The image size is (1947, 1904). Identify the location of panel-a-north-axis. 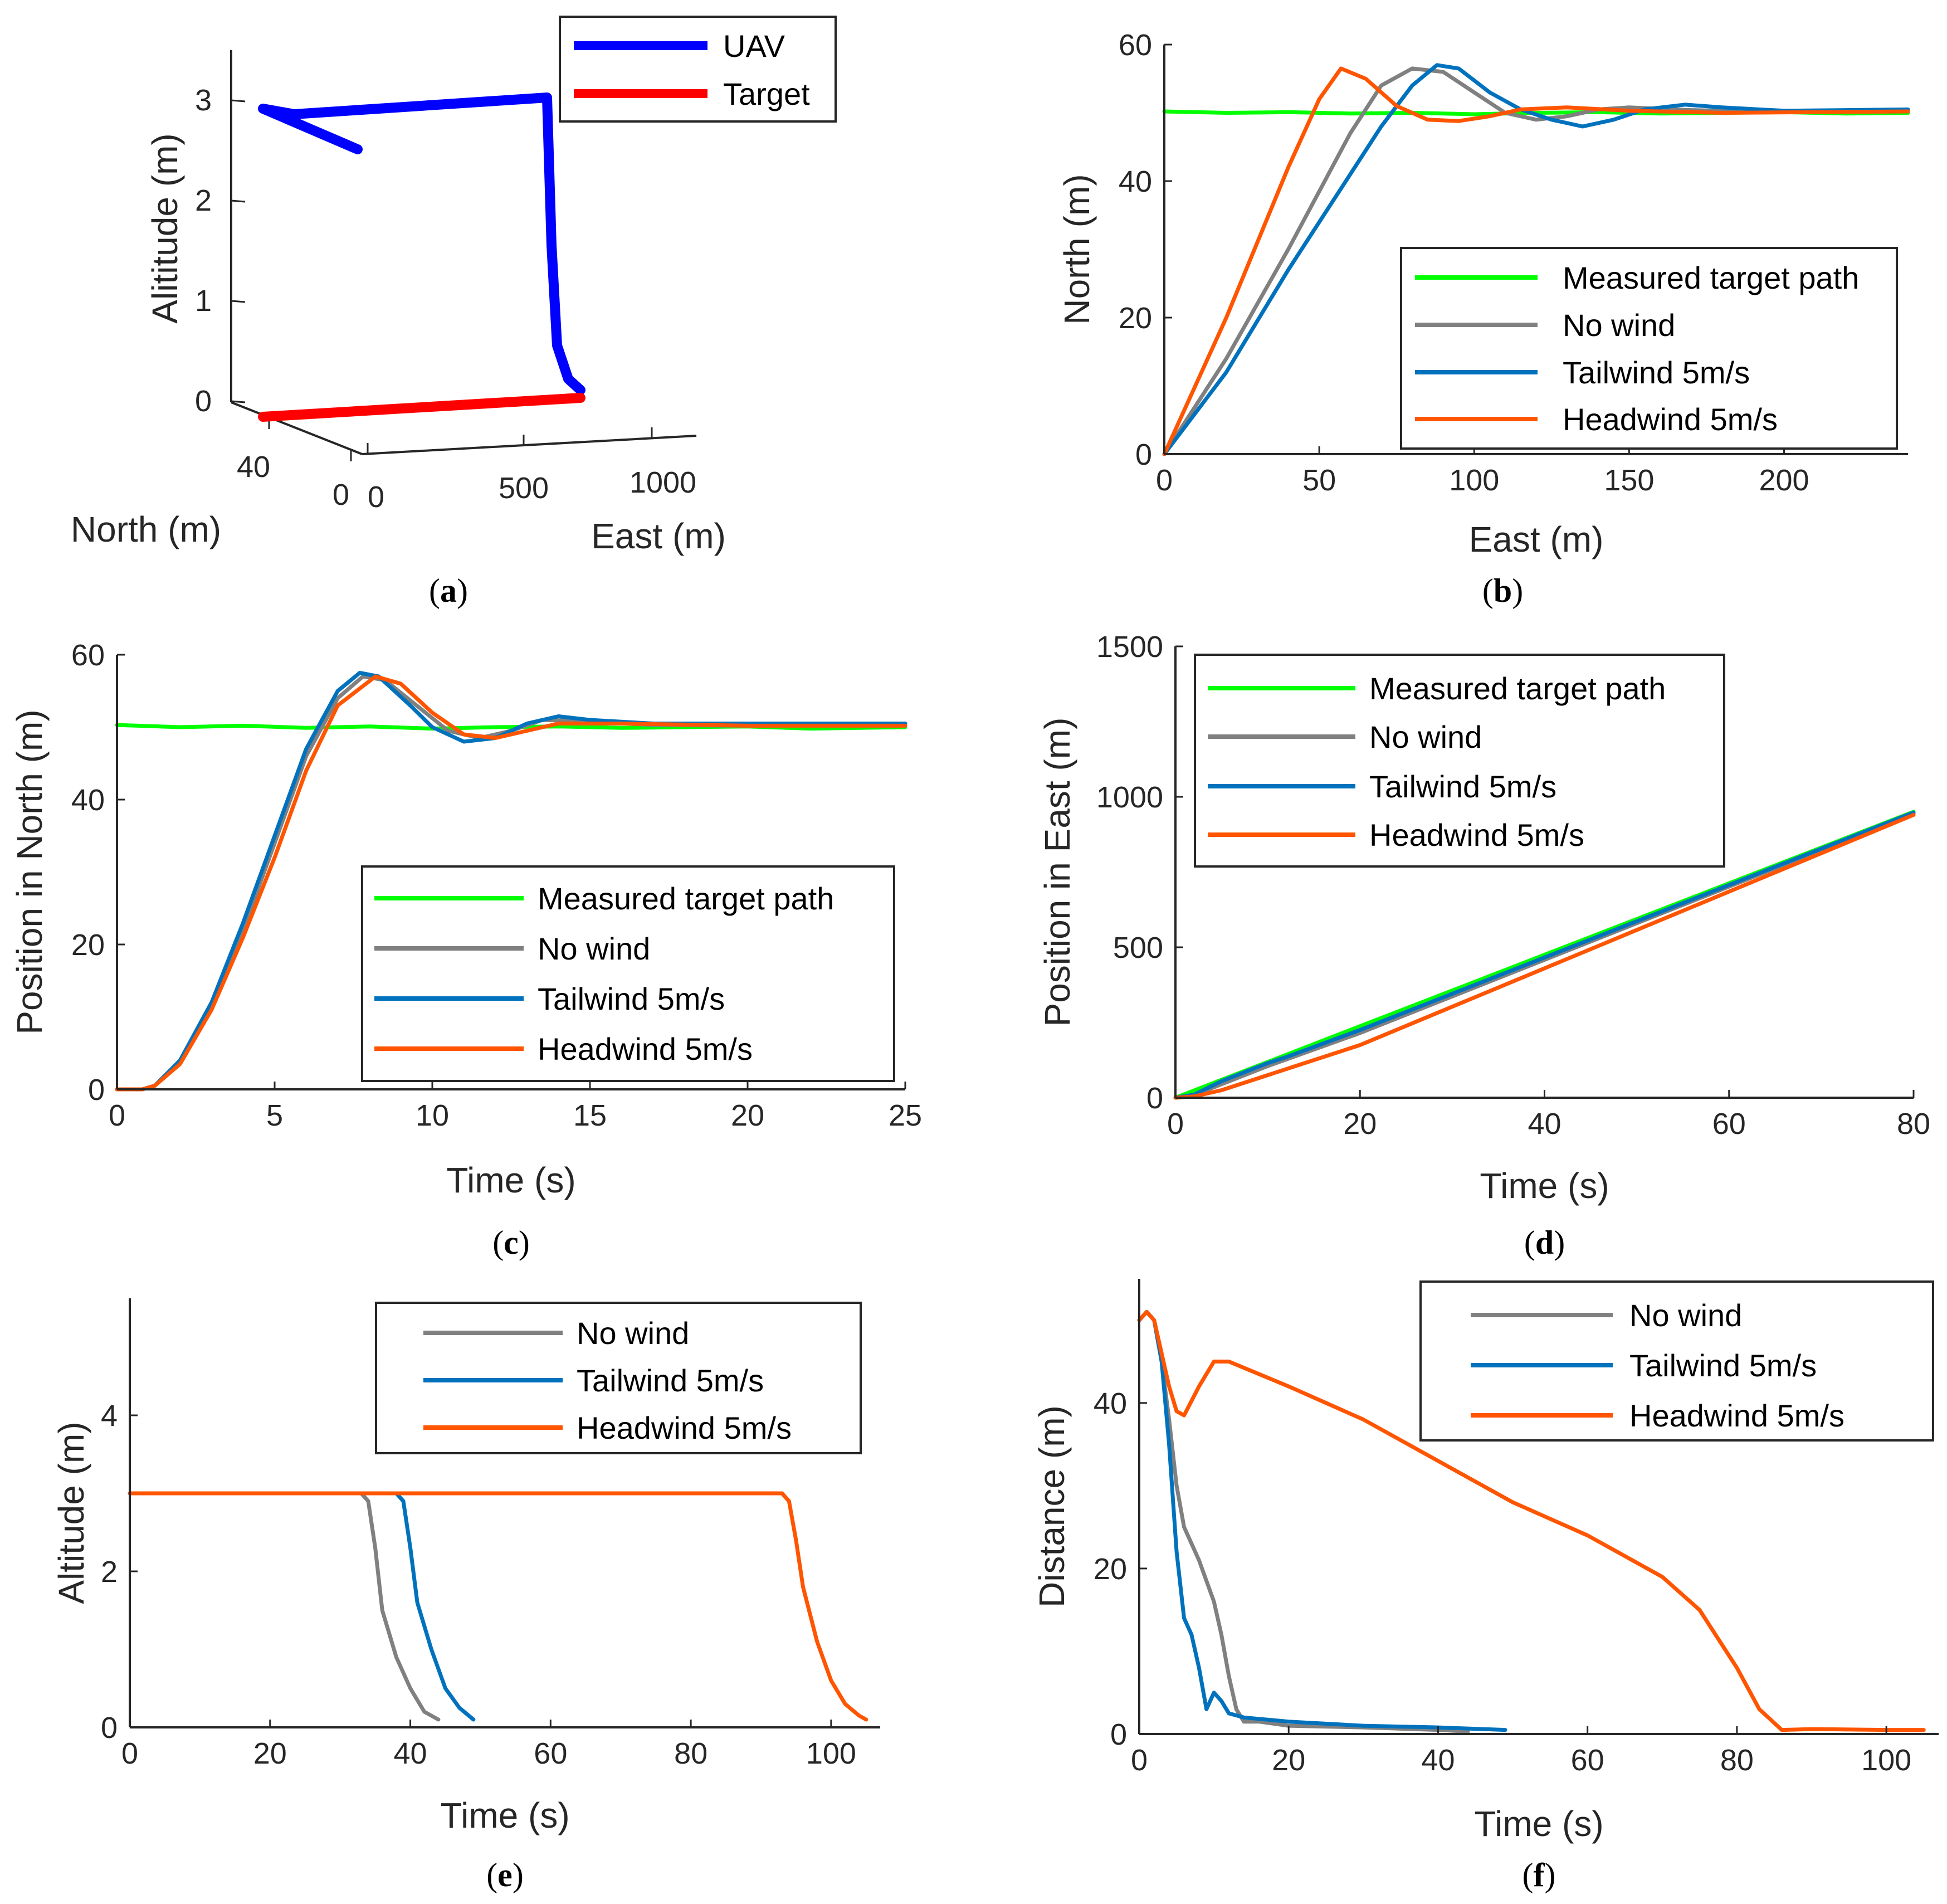
(297, 428).